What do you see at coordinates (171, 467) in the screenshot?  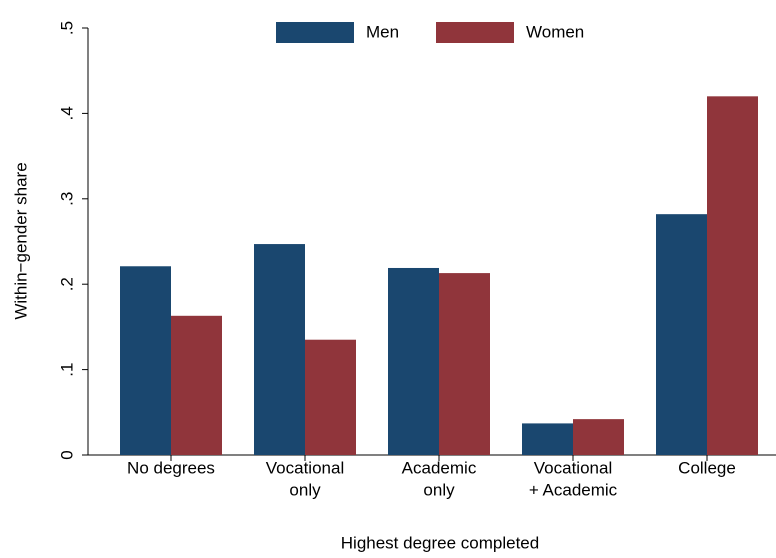 I see `x-tick-label: No degrees` at bounding box center [171, 467].